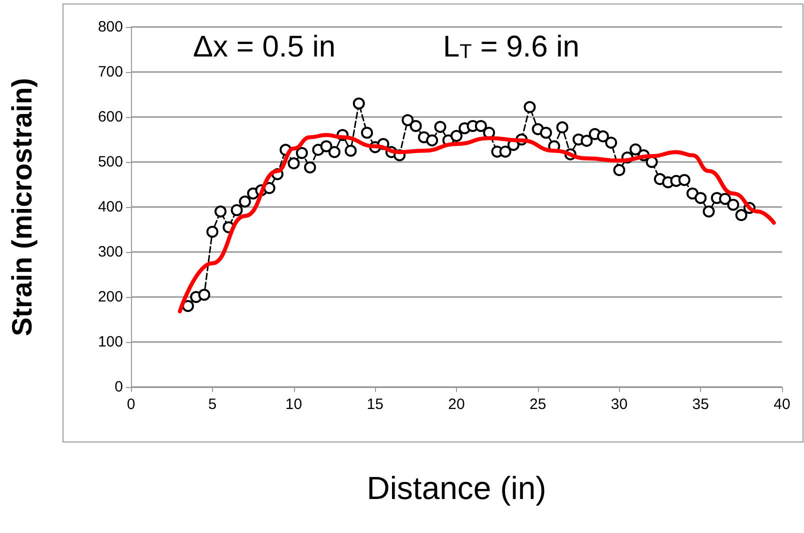 Image resolution: width=804 pixels, height=533 pixels. What do you see at coordinates (700, 404) in the screenshot?
I see `x-tick-label: 35` at bounding box center [700, 404].